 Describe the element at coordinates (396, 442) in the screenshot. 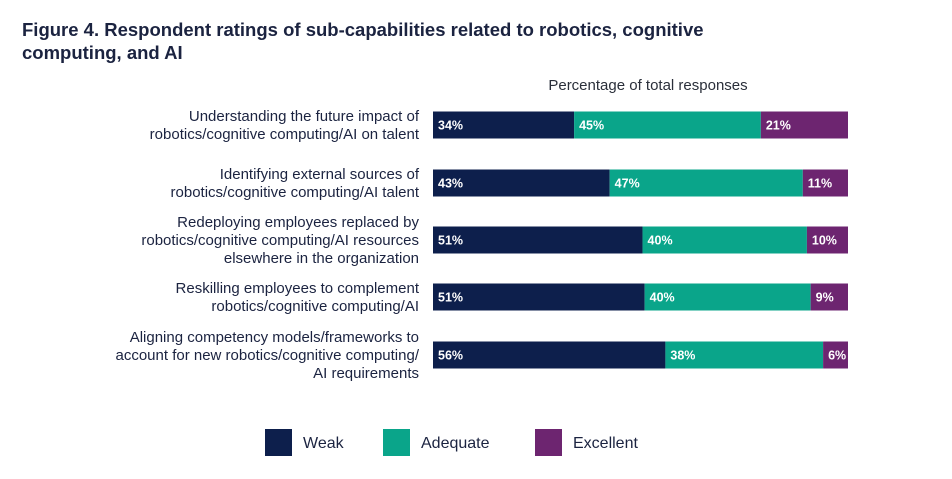

I see `legend-swatch-adequate` at that location.